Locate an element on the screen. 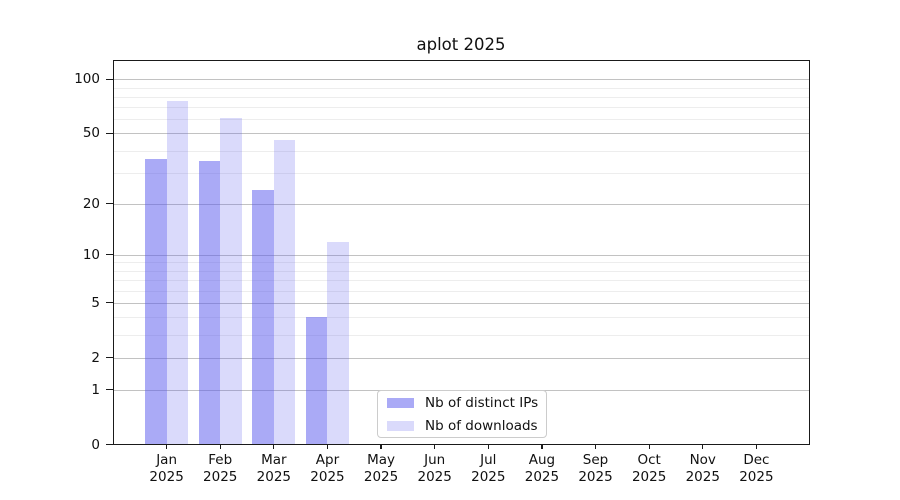 This screenshot has height=500, width=900. x-tick-label: Jul 2025 is located at coordinates (488, 468).